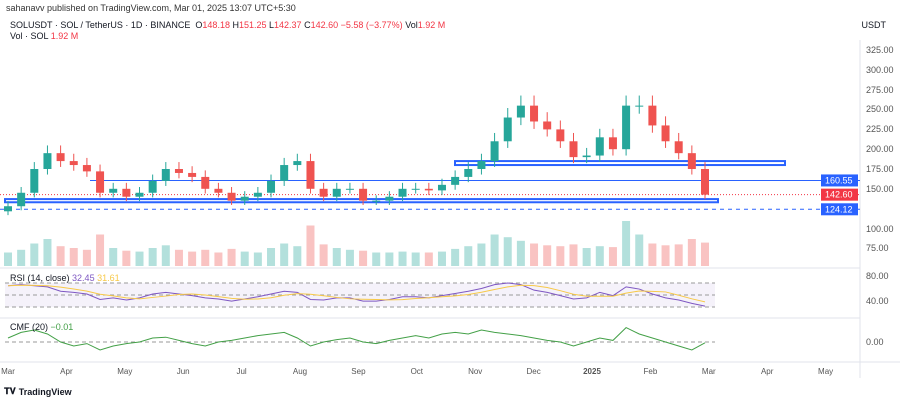 Image resolution: width=900 pixels, height=400 pixels. I want to click on price-label-support: 124.12, so click(839, 209).